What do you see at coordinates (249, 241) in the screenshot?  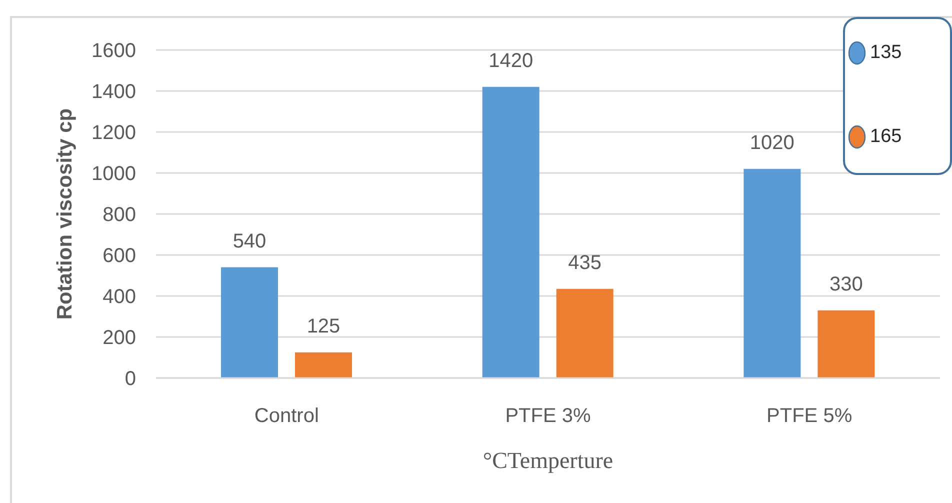 I see `data-label: 540` at bounding box center [249, 241].